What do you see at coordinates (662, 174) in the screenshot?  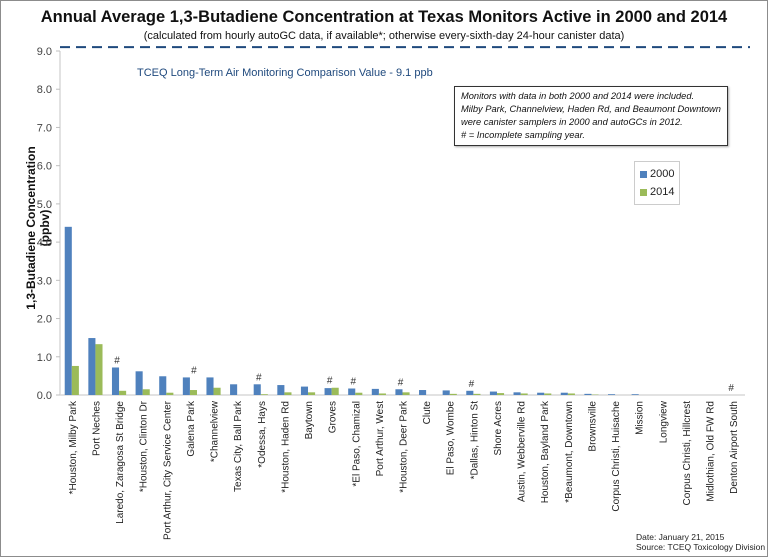 I see `legend-label: 2000` at bounding box center [662, 174].